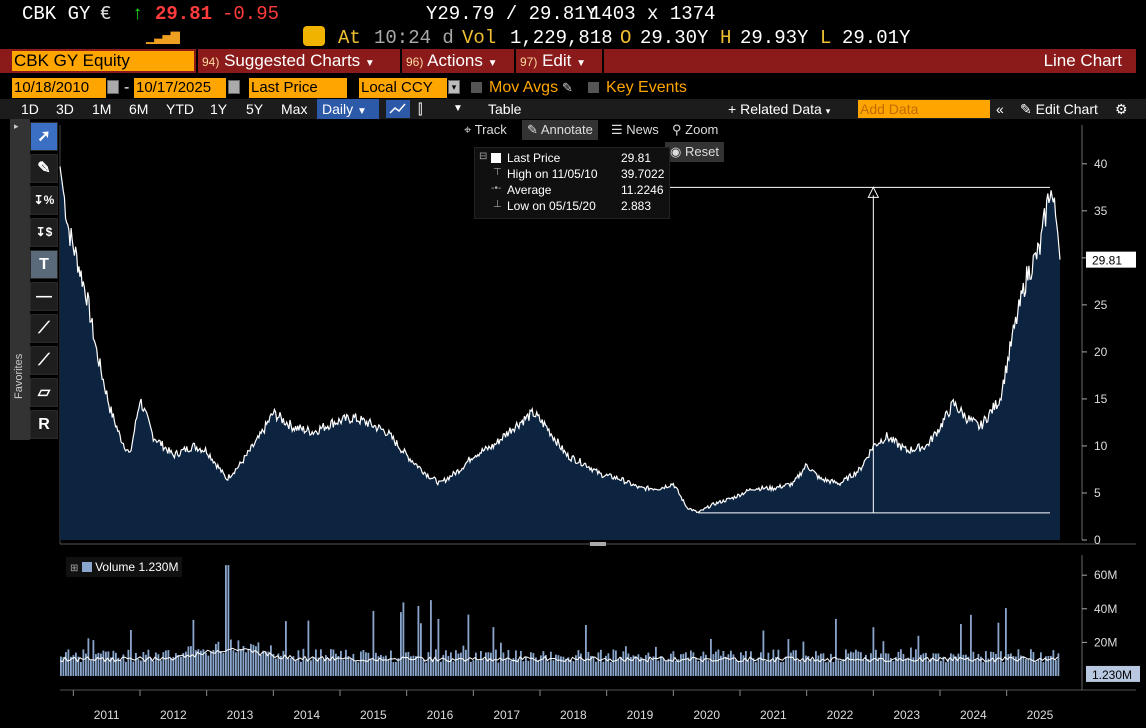 The width and height of the screenshot is (1146, 728). Describe the element at coordinates (102, 109) in the screenshot. I see `period-1m: 1M` at that location.